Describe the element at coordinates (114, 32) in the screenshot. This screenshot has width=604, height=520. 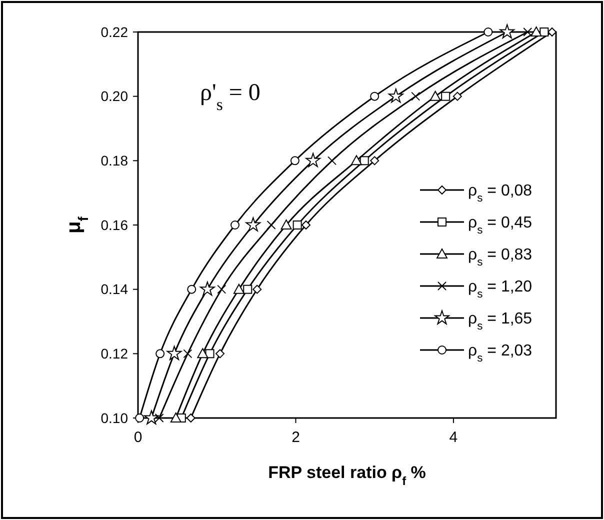
I see `y-tick-label: 0.22` at that location.